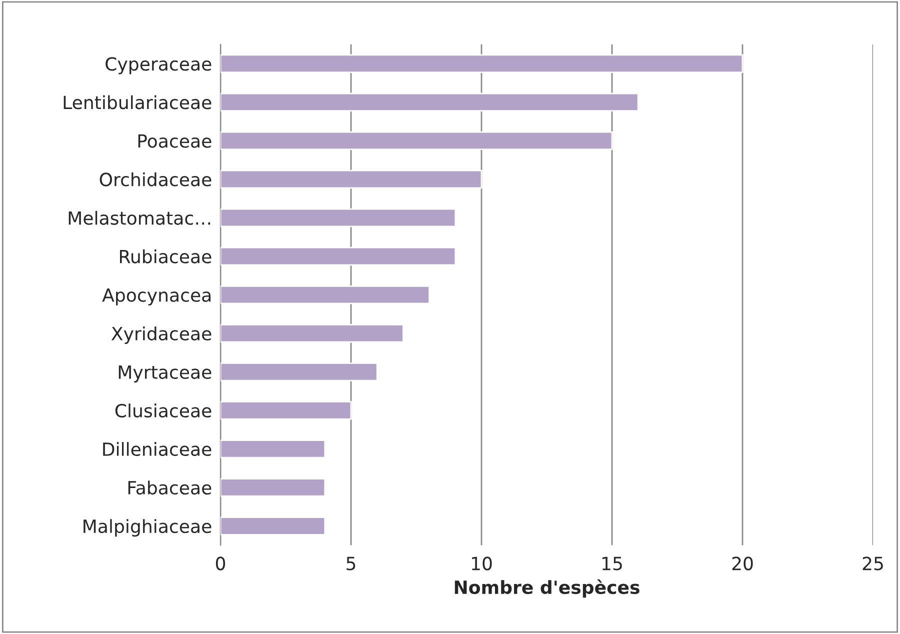 This screenshot has width=900, height=634. Describe the element at coordinates (612, 563) in the screenshot. I see `x-tick-label: 15` at that location.